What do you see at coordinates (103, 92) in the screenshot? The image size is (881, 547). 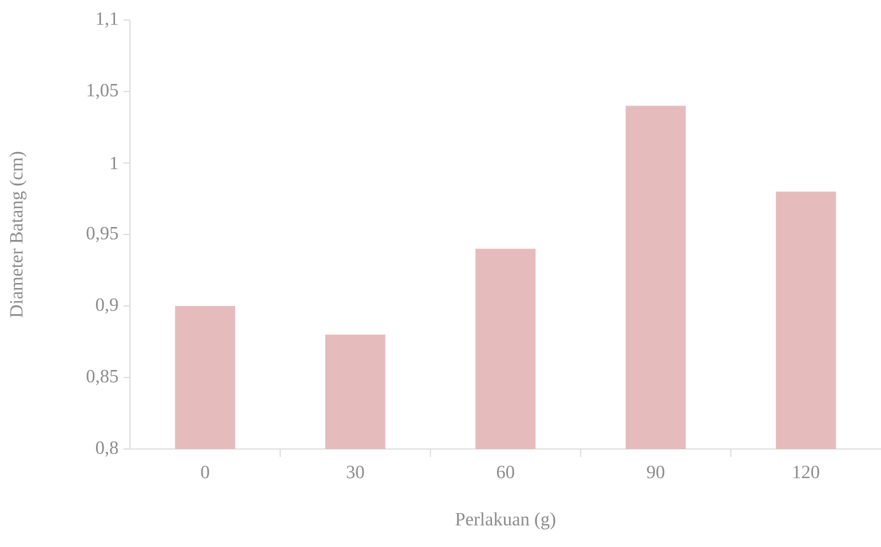 I see `y-tick-label: 1,05` at bounding box center [103, 92].